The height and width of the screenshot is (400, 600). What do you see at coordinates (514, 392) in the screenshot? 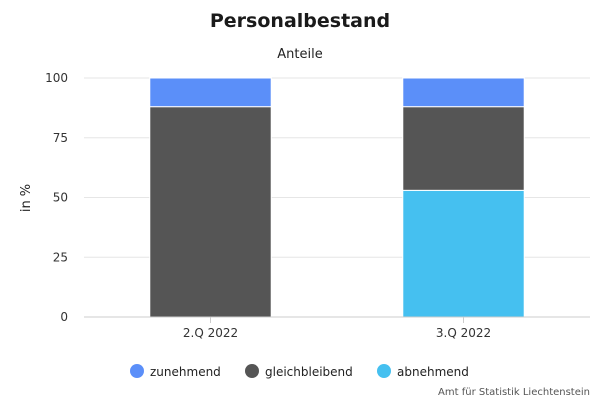
I see `credit-text: Amt für Statistik Liechtenstein` at bounding box center [514, 392].